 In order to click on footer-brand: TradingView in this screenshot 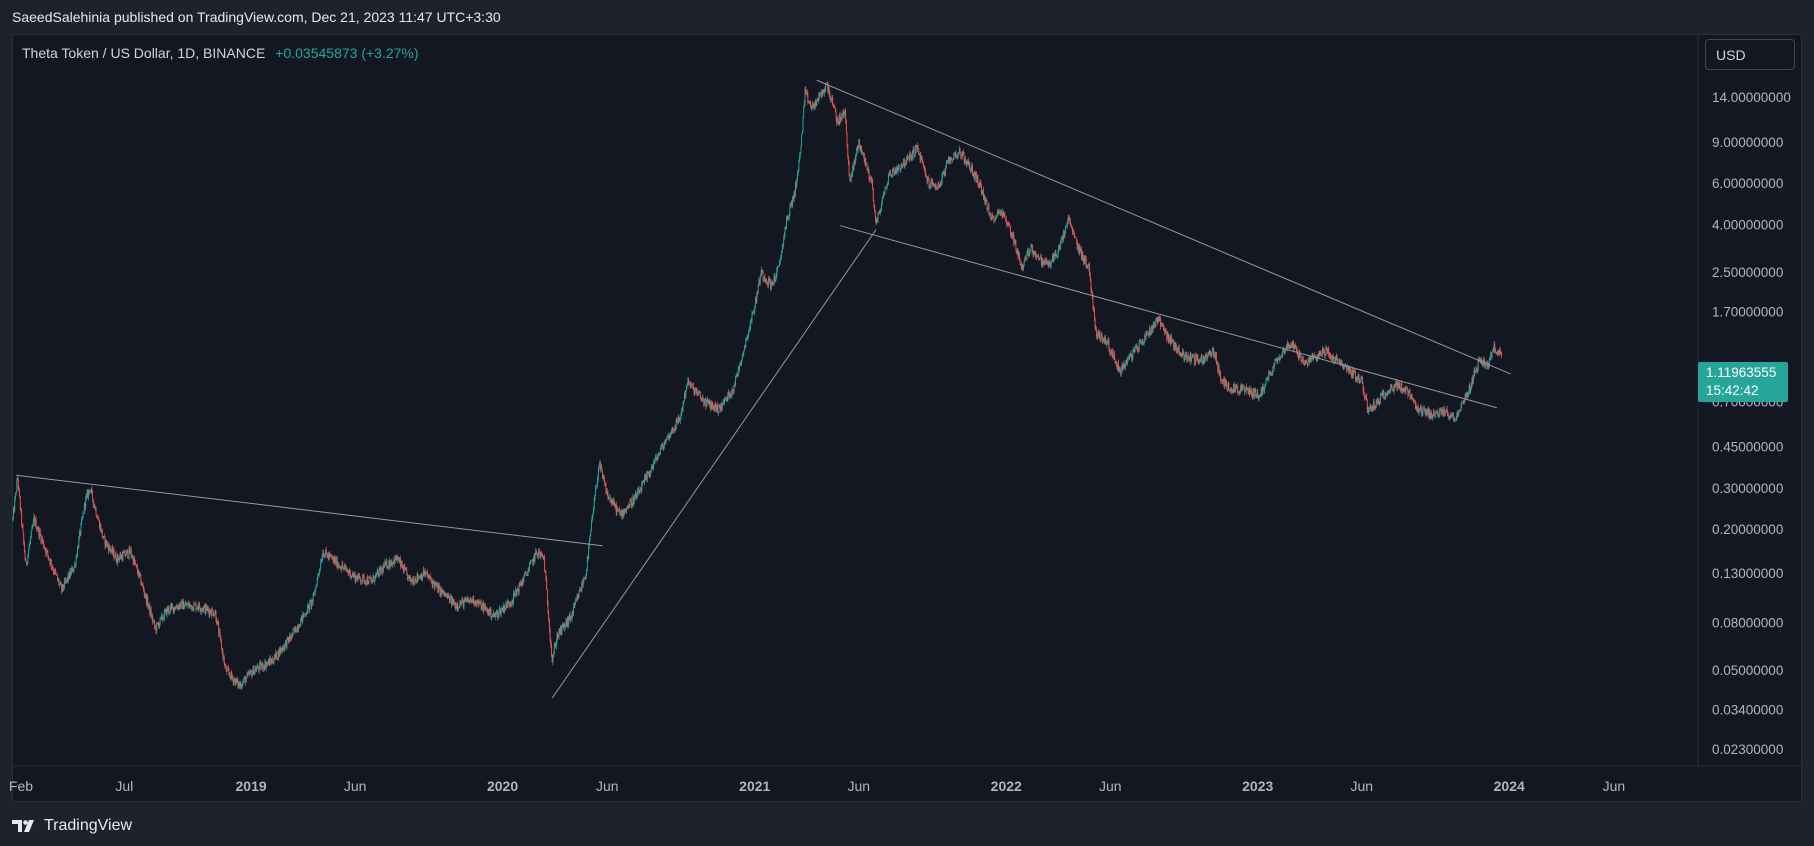, I will do `click(72, 826)`.